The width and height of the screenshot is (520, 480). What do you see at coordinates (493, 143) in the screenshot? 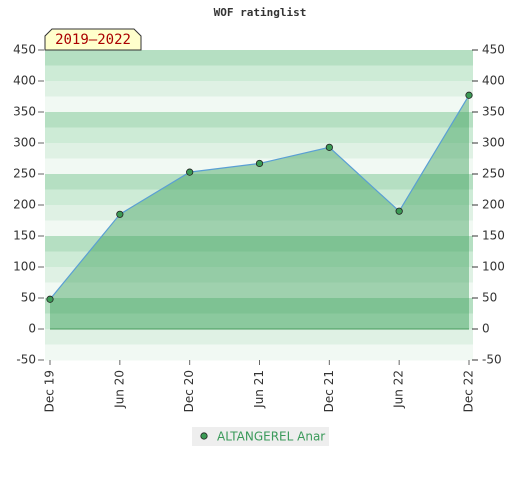
I see `y2-tick-label: 300` at bounding box center [493, 143].